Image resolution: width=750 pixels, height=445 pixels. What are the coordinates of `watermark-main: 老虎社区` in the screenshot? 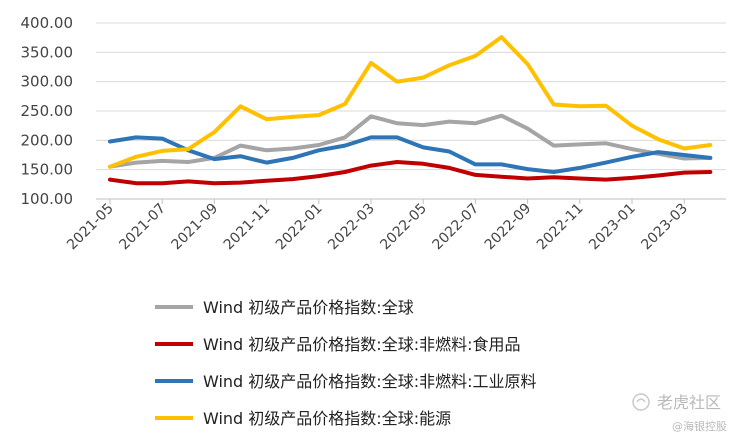 It's located at (689, 402).